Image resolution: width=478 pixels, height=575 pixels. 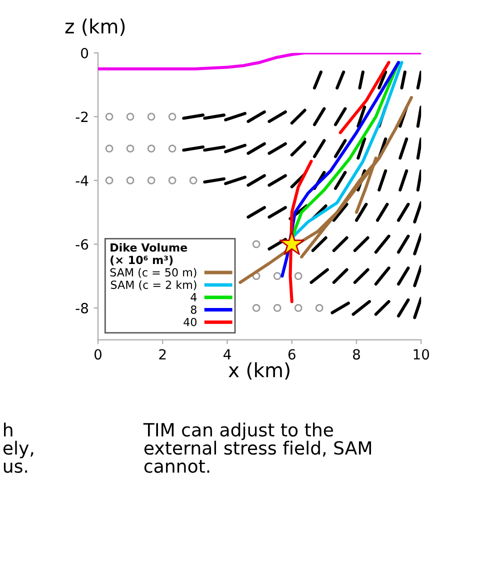 I want to click on x-tick-label: 4, so click(x=227, y=354).